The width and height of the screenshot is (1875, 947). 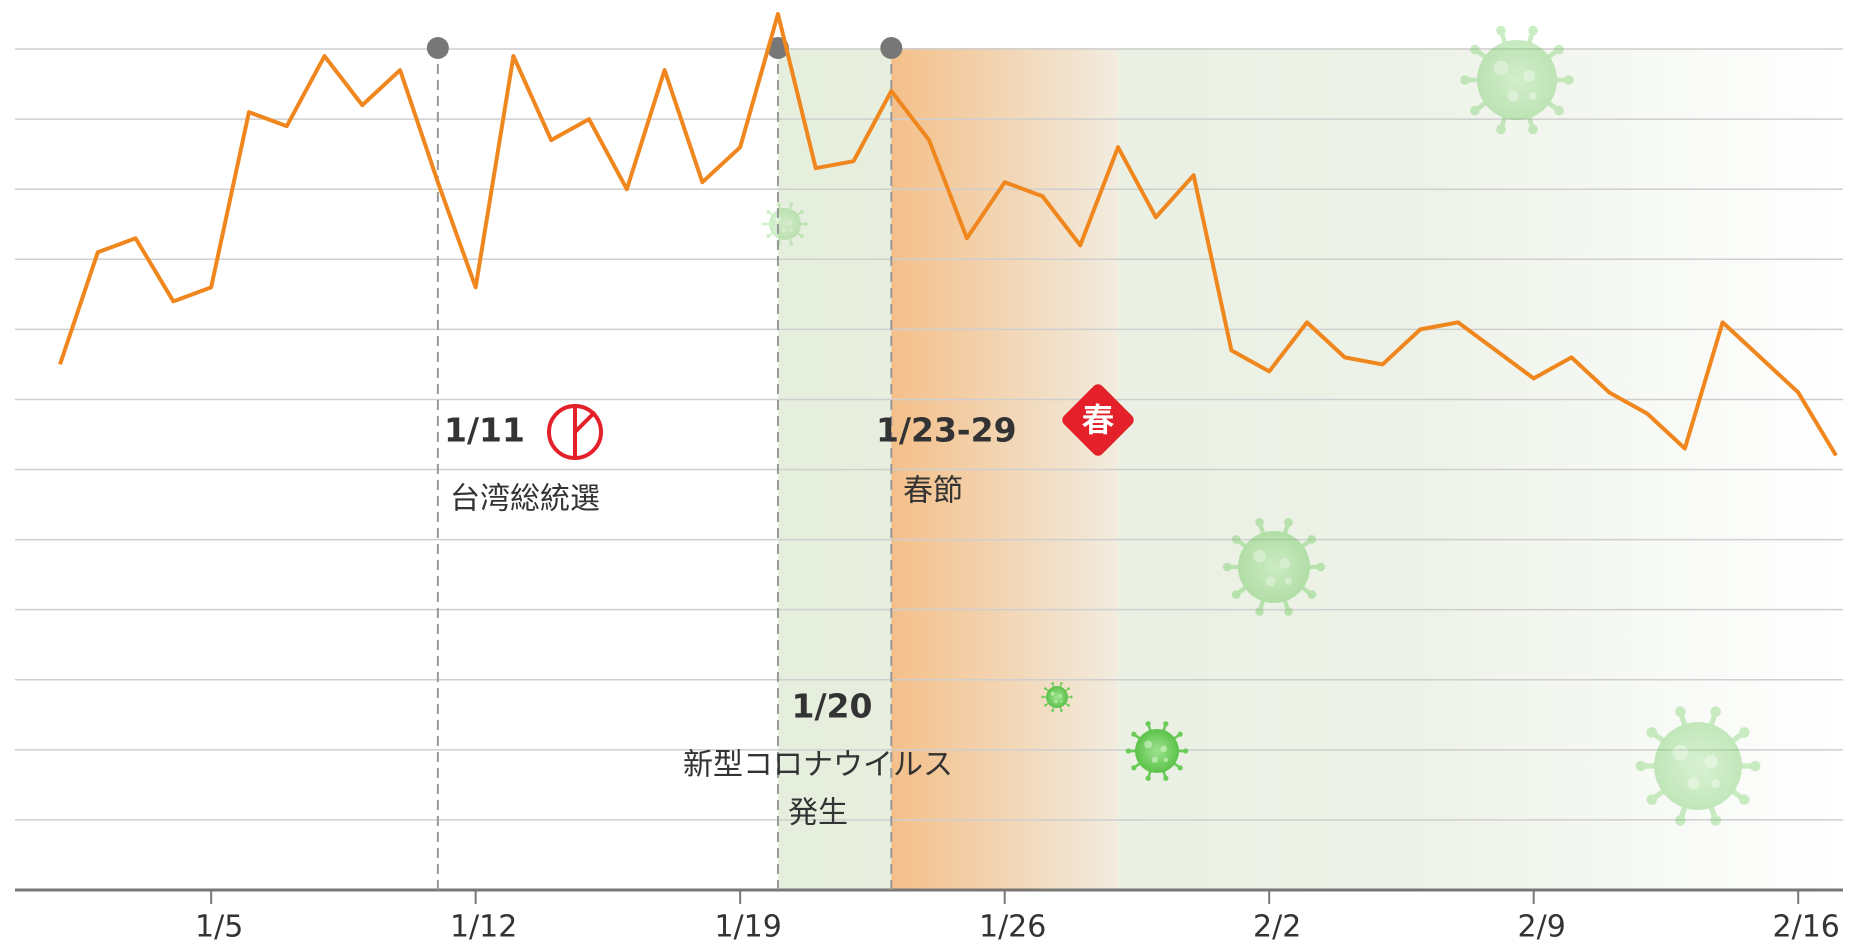 I want to click on holiday-icon, so click(x=1098, y=420).